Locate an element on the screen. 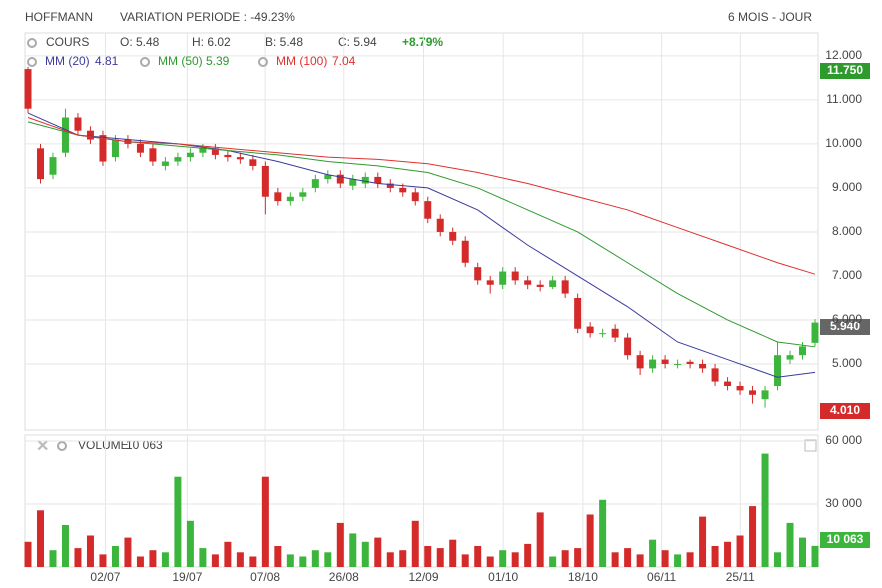 The width and height of the screenshot is (882, 588). y-tick-label: 12.000 is located at coordinates (843, 55).